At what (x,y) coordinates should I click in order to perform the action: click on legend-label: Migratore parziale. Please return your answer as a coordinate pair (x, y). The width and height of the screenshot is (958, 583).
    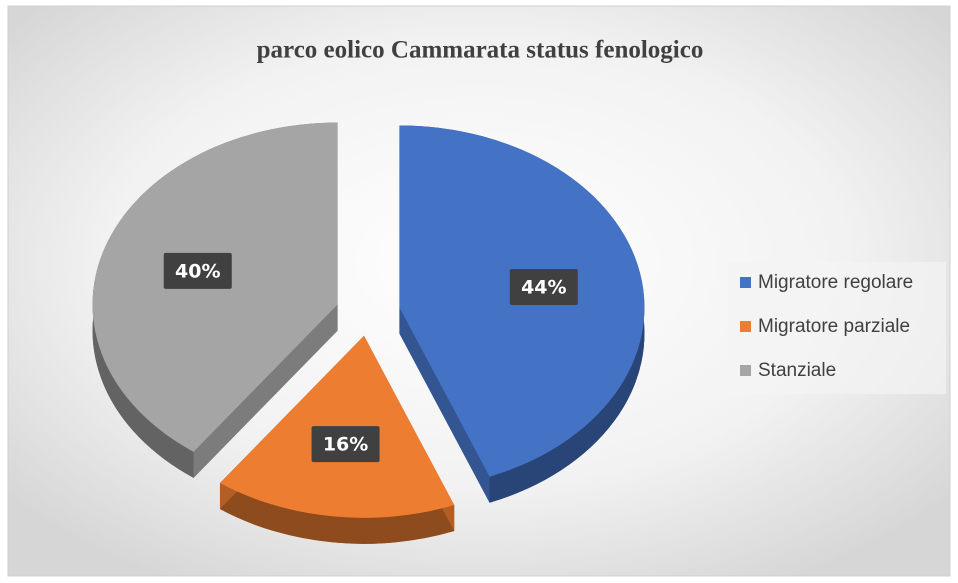
    Looking at the image, I should click on (834, 326).